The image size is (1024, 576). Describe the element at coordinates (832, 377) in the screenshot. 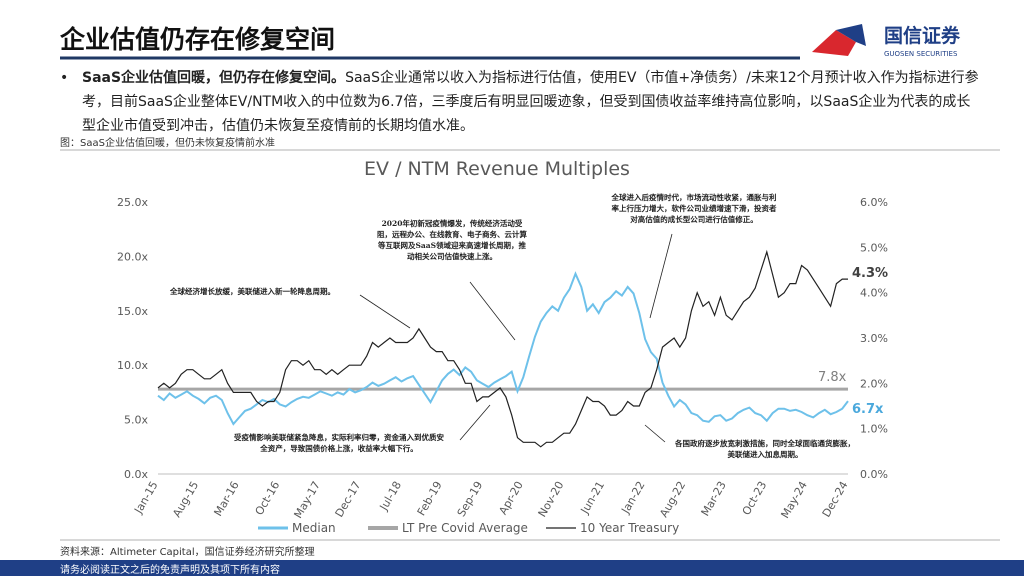

I see `reference-label: 7.8x` at that location.